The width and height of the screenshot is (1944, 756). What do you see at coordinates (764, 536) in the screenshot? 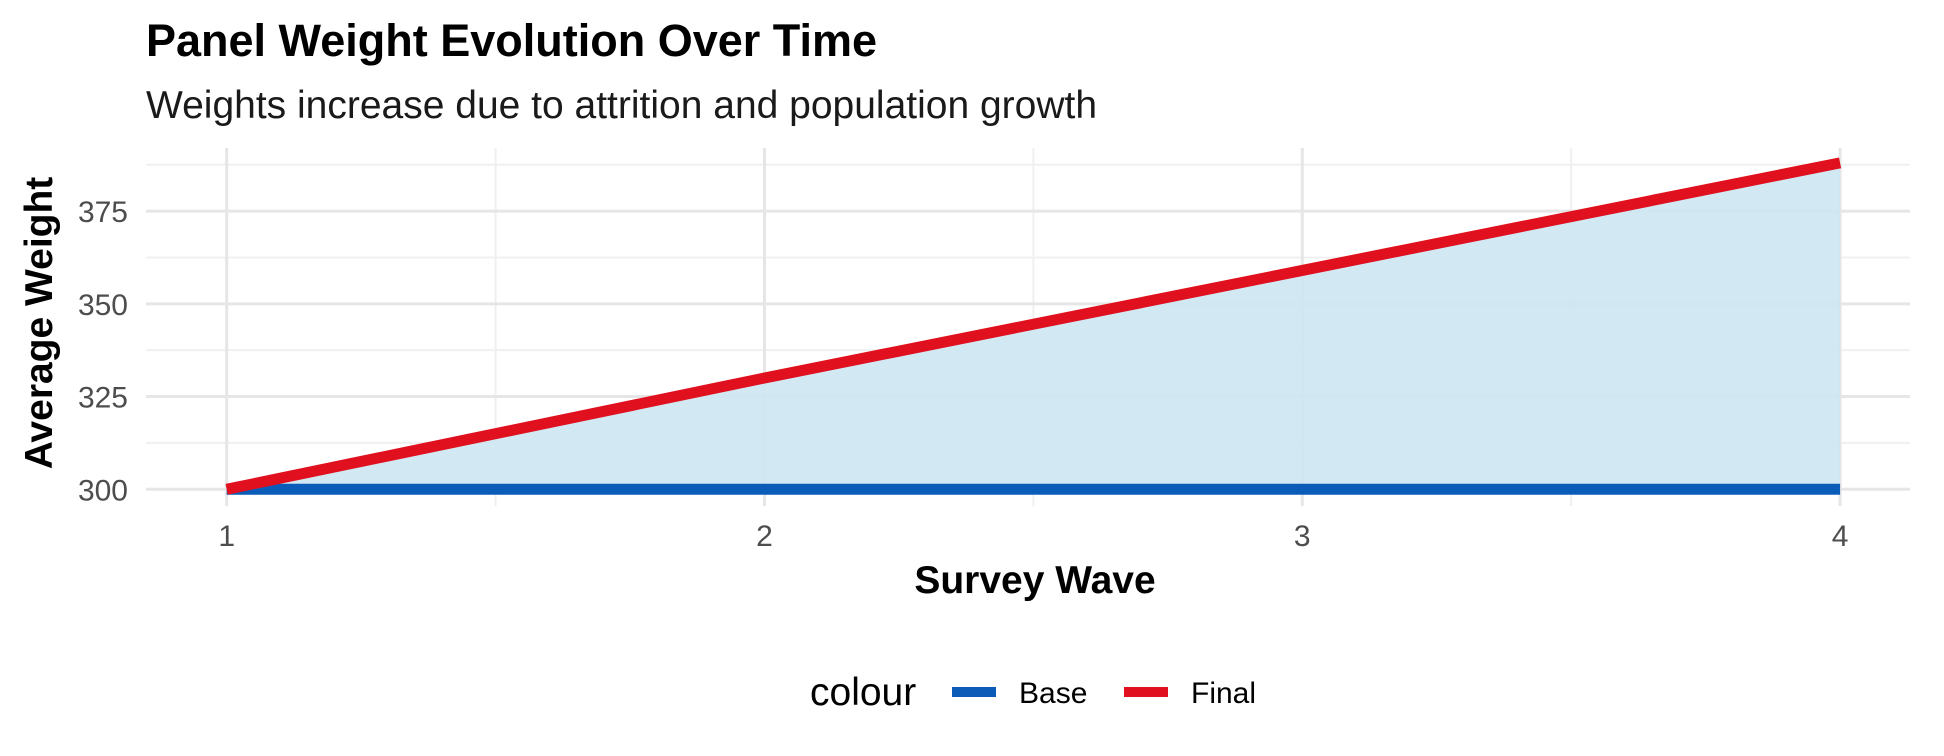
I see `x-tick-label: 2` at bounding box center [764, 536].